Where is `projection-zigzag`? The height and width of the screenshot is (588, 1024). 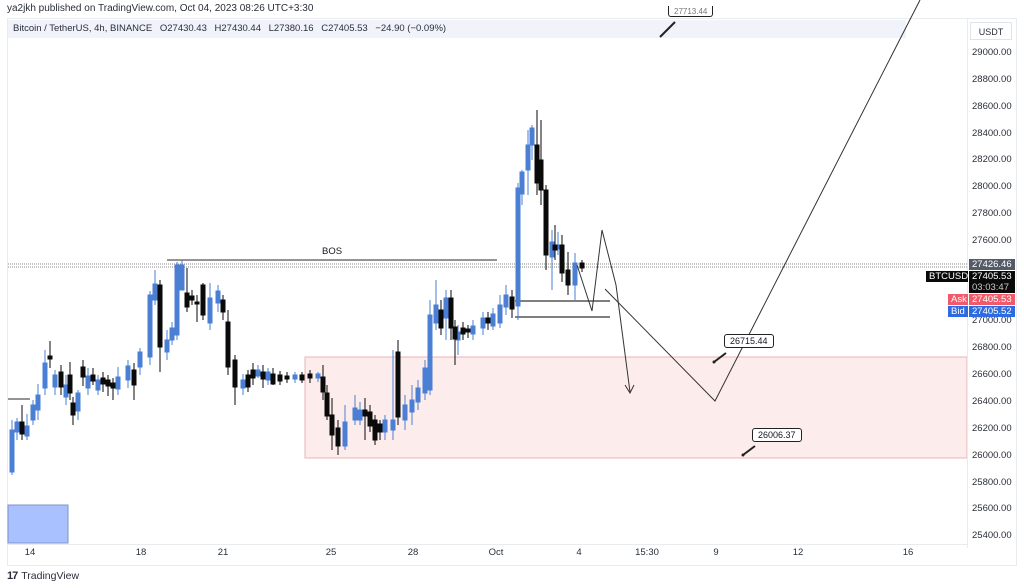
projection-zigzag is located at coordinates (603, 311).